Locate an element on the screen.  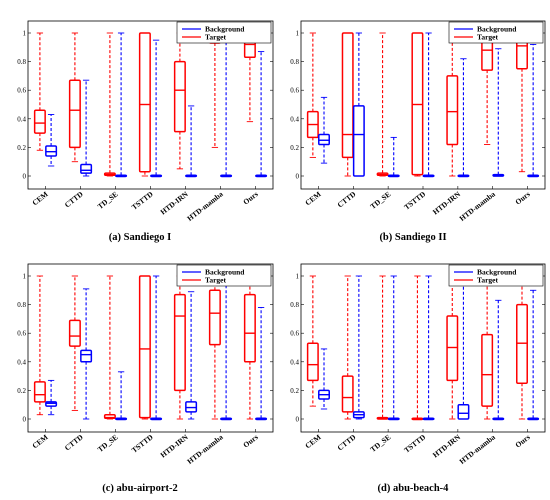
x-tick-label: CEM is located at coordinates (39, 198).